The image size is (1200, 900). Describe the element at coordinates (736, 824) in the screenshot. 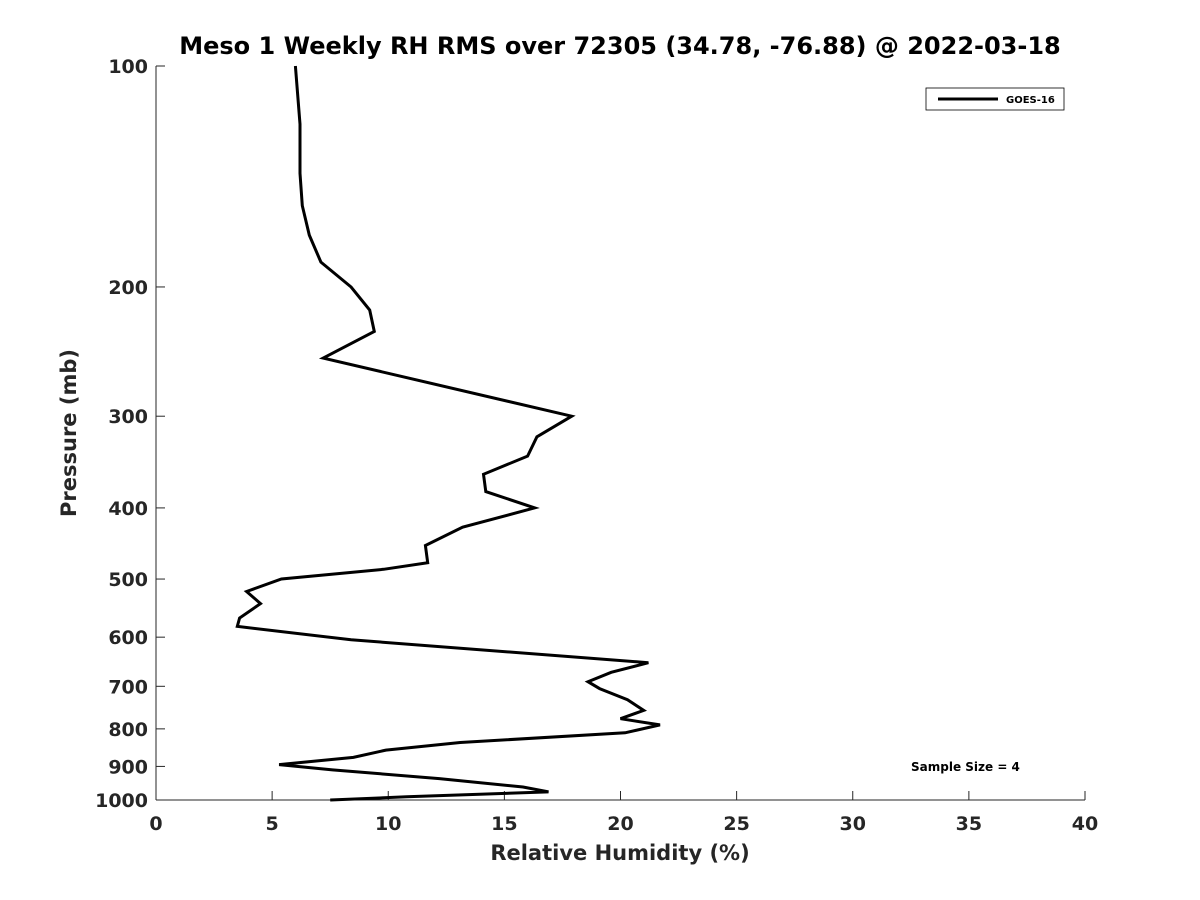

I see `x-tick-label: 25` at that location.